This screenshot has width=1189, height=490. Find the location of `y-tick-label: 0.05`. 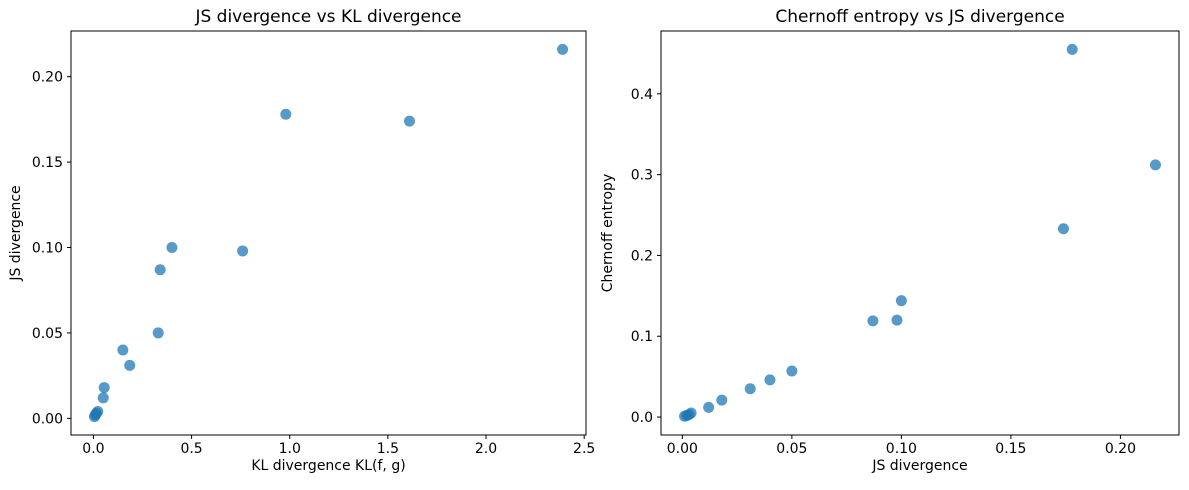

y-tick-label: 0.05 is located at coordinates (47, 334).